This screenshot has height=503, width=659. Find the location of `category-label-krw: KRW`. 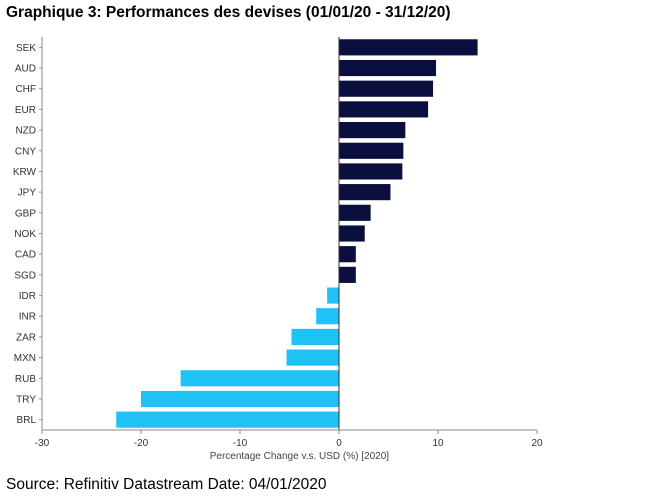

category-label-krw: KRW is located at coordinates (25, 172).